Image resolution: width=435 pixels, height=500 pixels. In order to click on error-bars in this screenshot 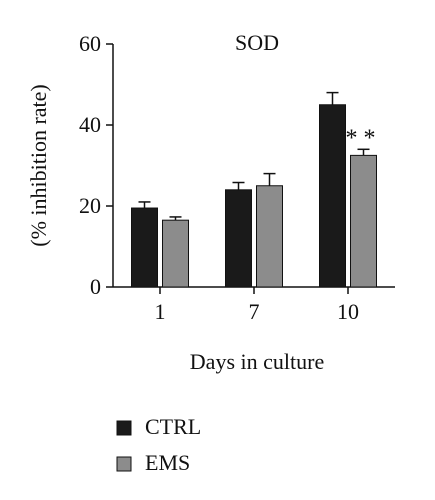, I will do `click(254, 156)`.